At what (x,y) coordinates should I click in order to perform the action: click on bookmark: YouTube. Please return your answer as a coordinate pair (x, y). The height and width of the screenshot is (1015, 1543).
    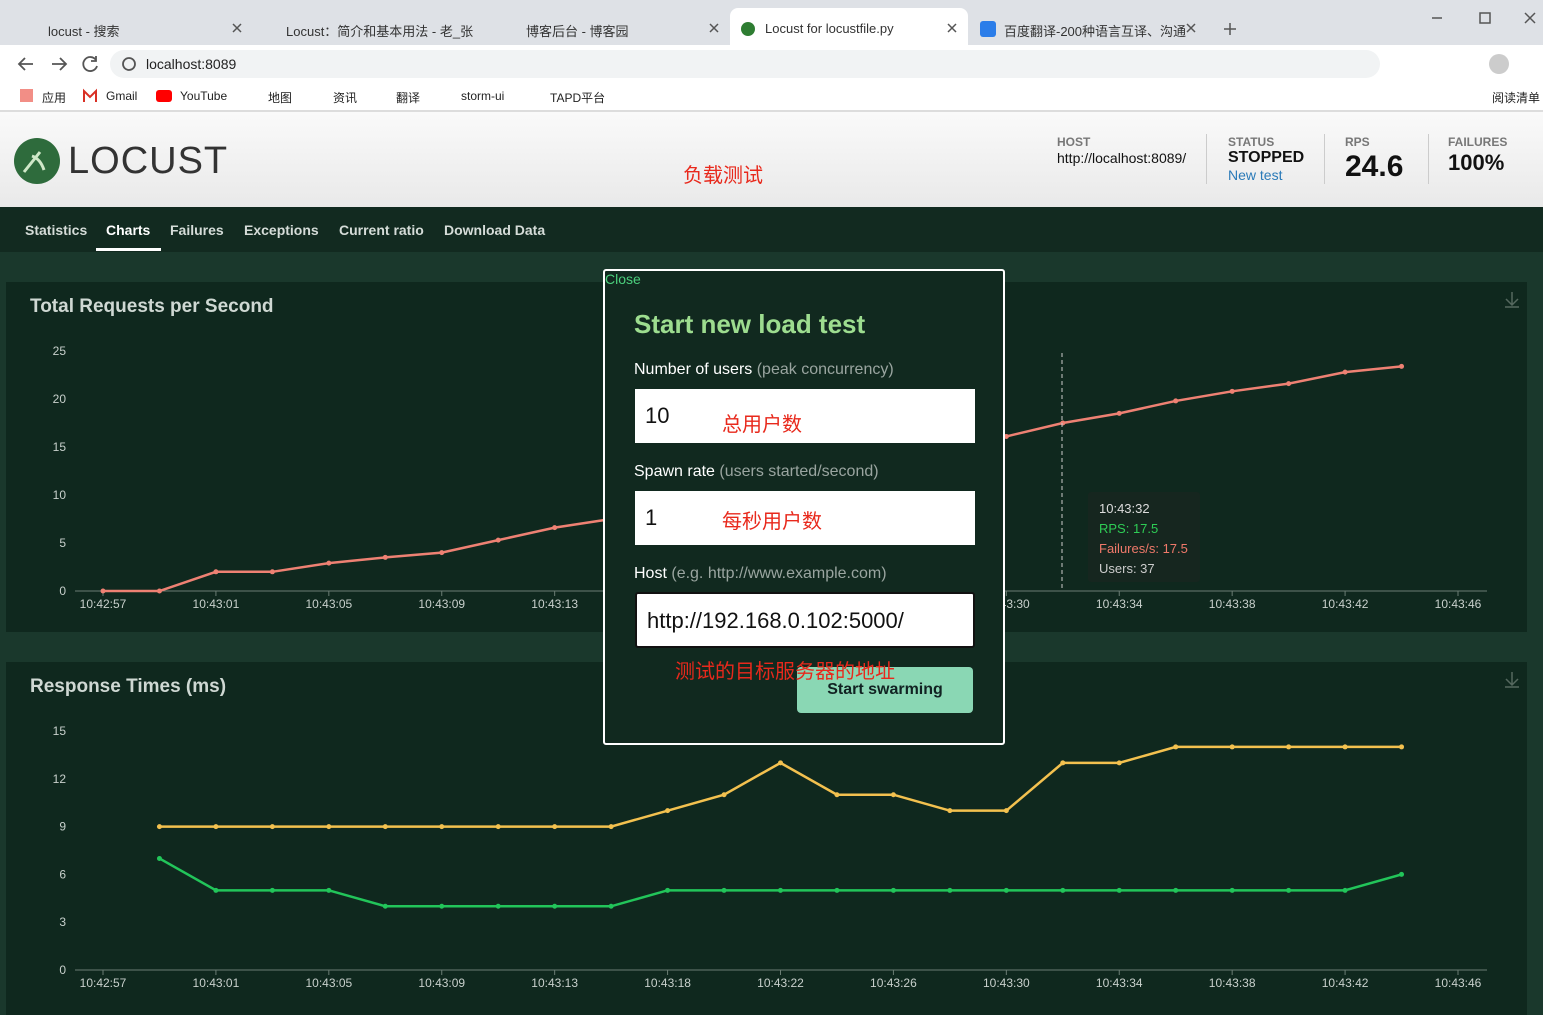
    Looking at the image, I should click on (204, 96).